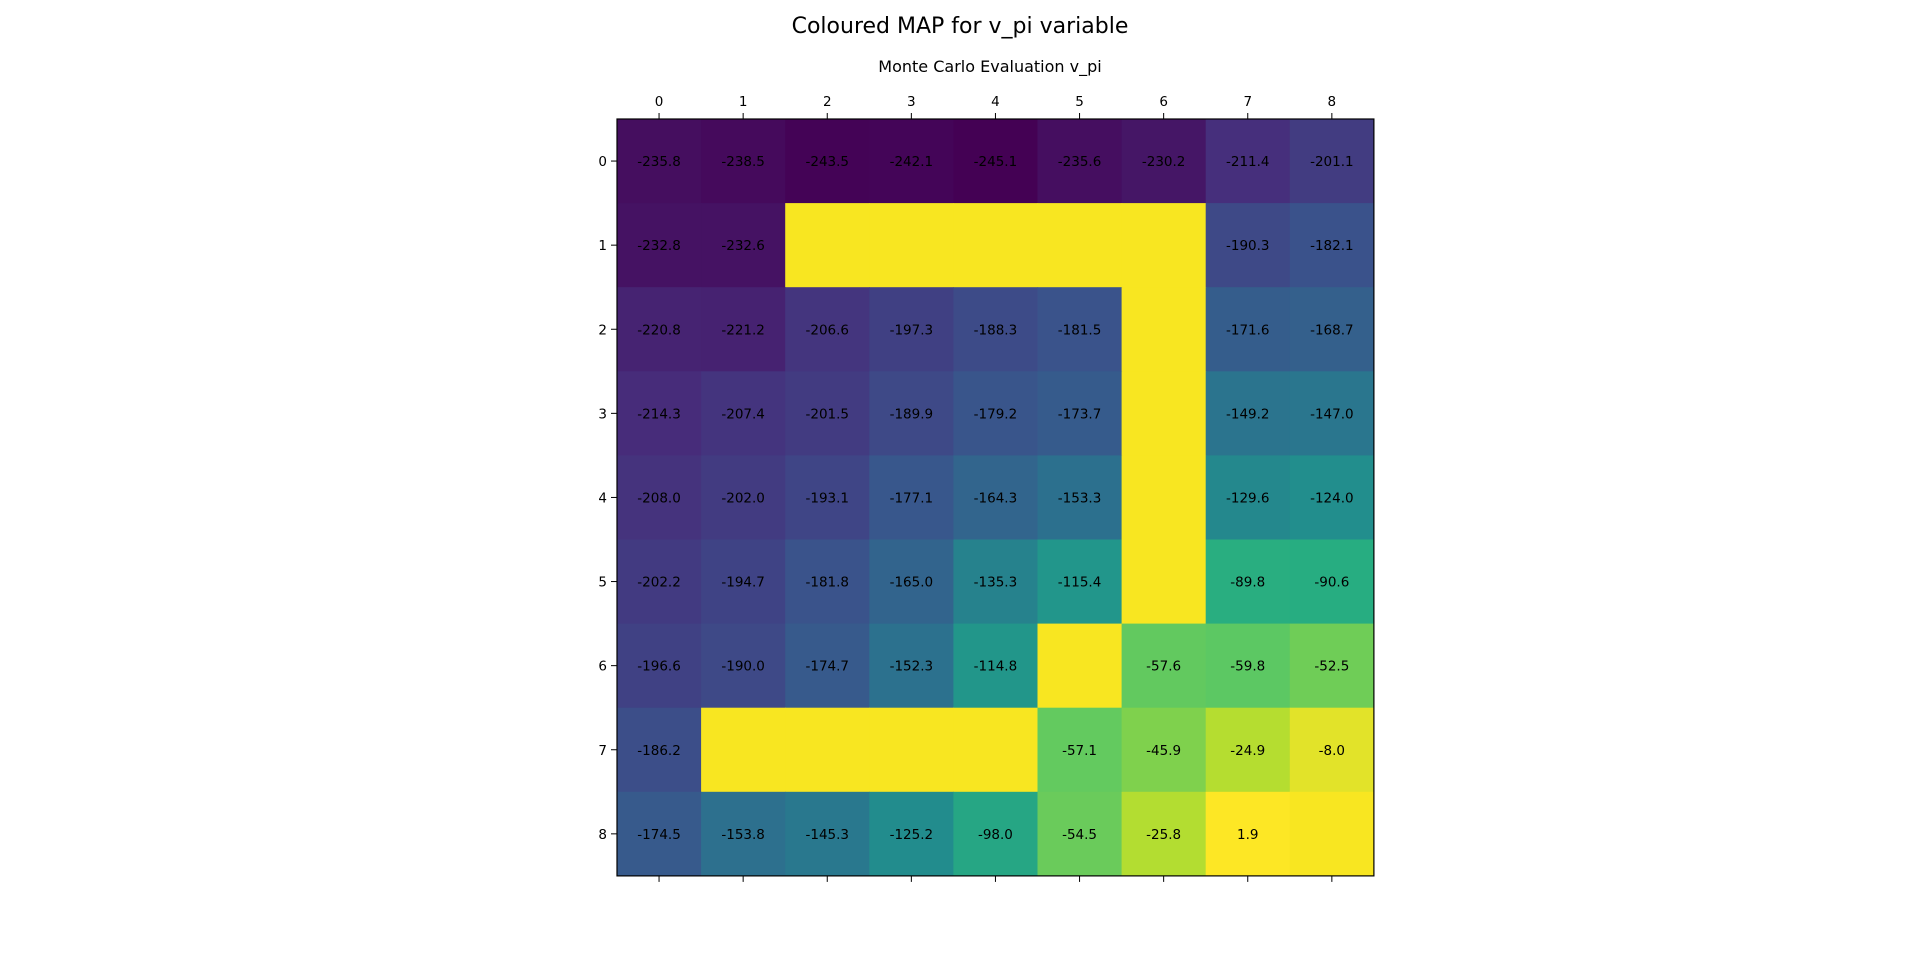  Describe the element at coordinates (911, 102) in the screenshot. I see `x-tick-label: 3` at that location.